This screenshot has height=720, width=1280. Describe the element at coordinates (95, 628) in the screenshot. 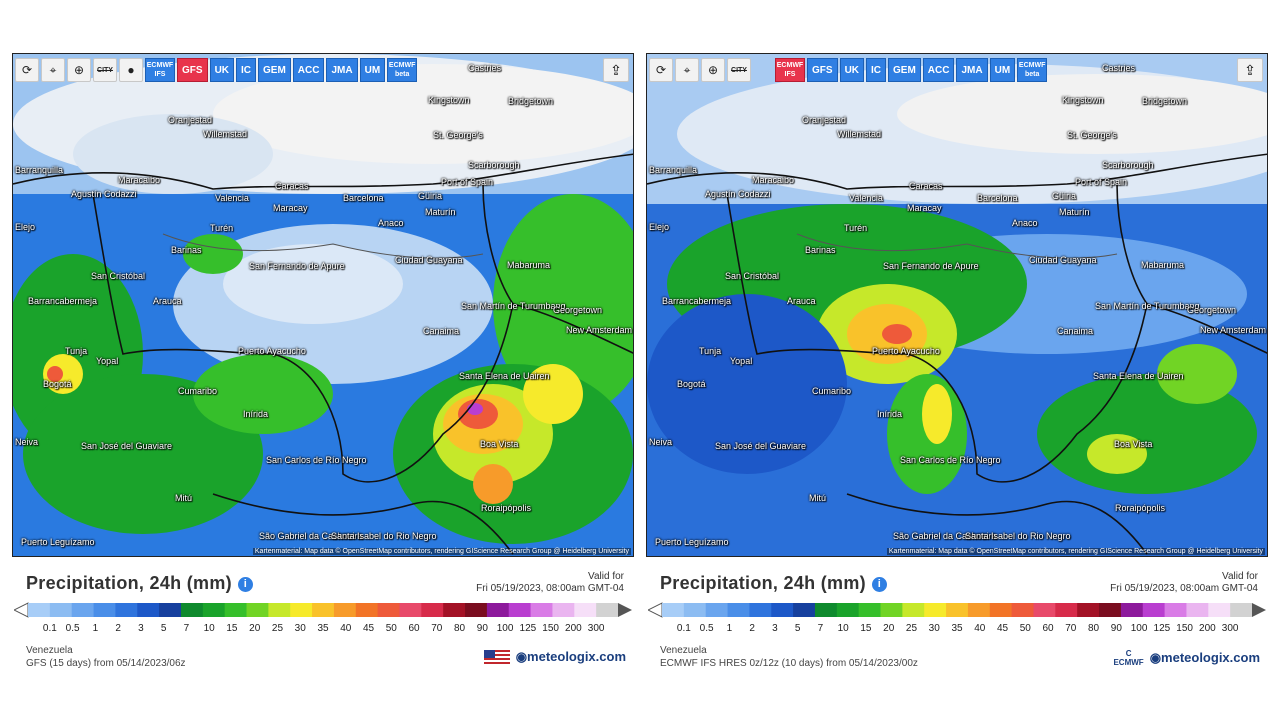

I see `scale-tick-label: 1` at that location.